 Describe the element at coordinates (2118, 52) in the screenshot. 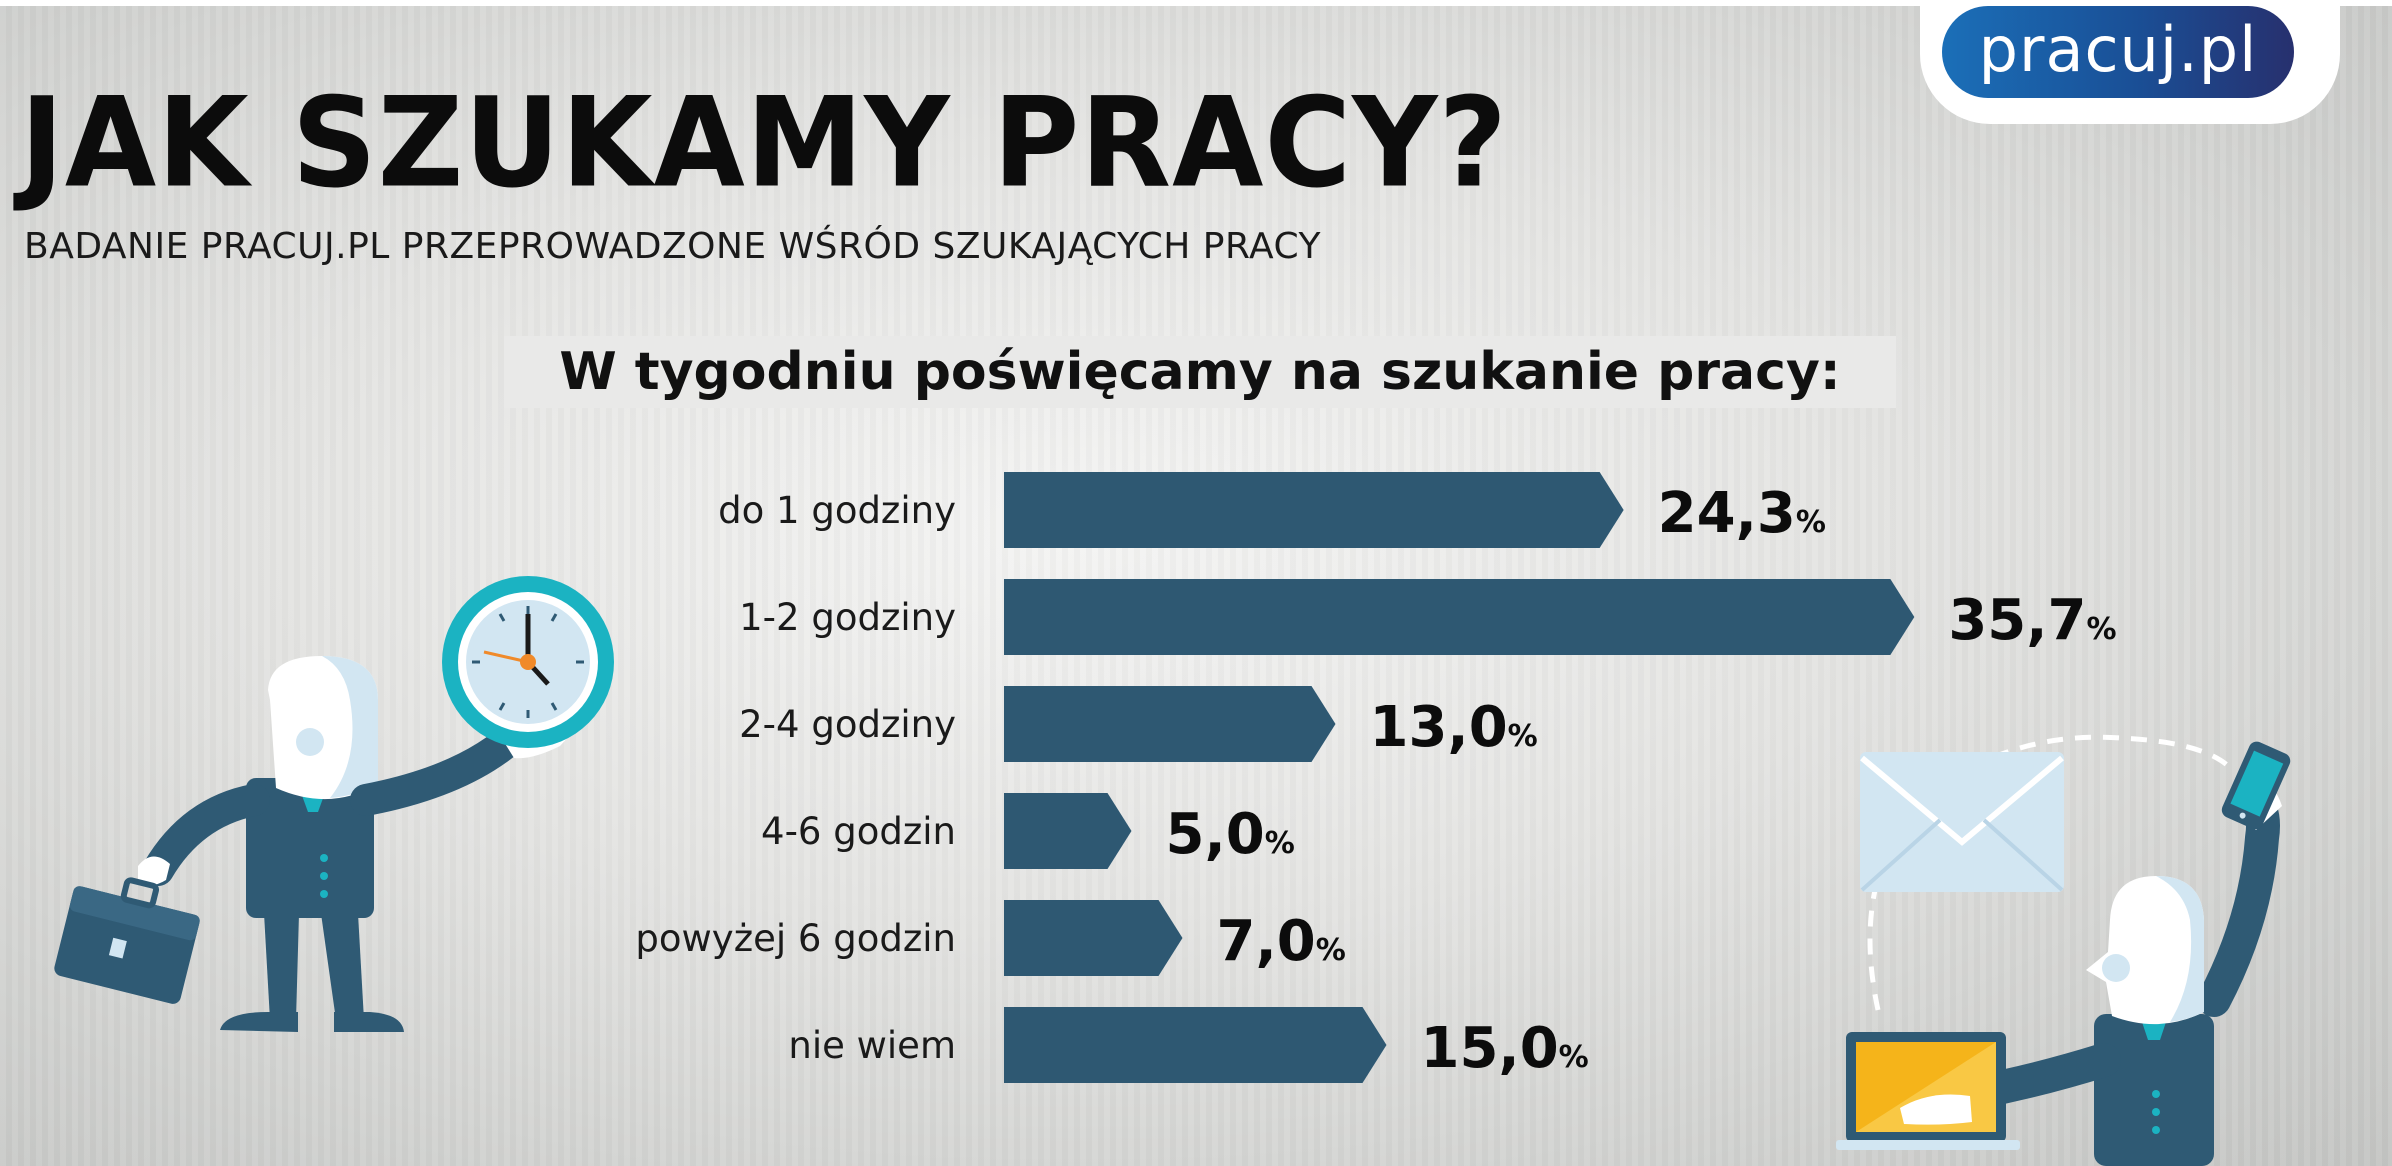

I see `pracuj-logo: pracuj.pl` at that location.